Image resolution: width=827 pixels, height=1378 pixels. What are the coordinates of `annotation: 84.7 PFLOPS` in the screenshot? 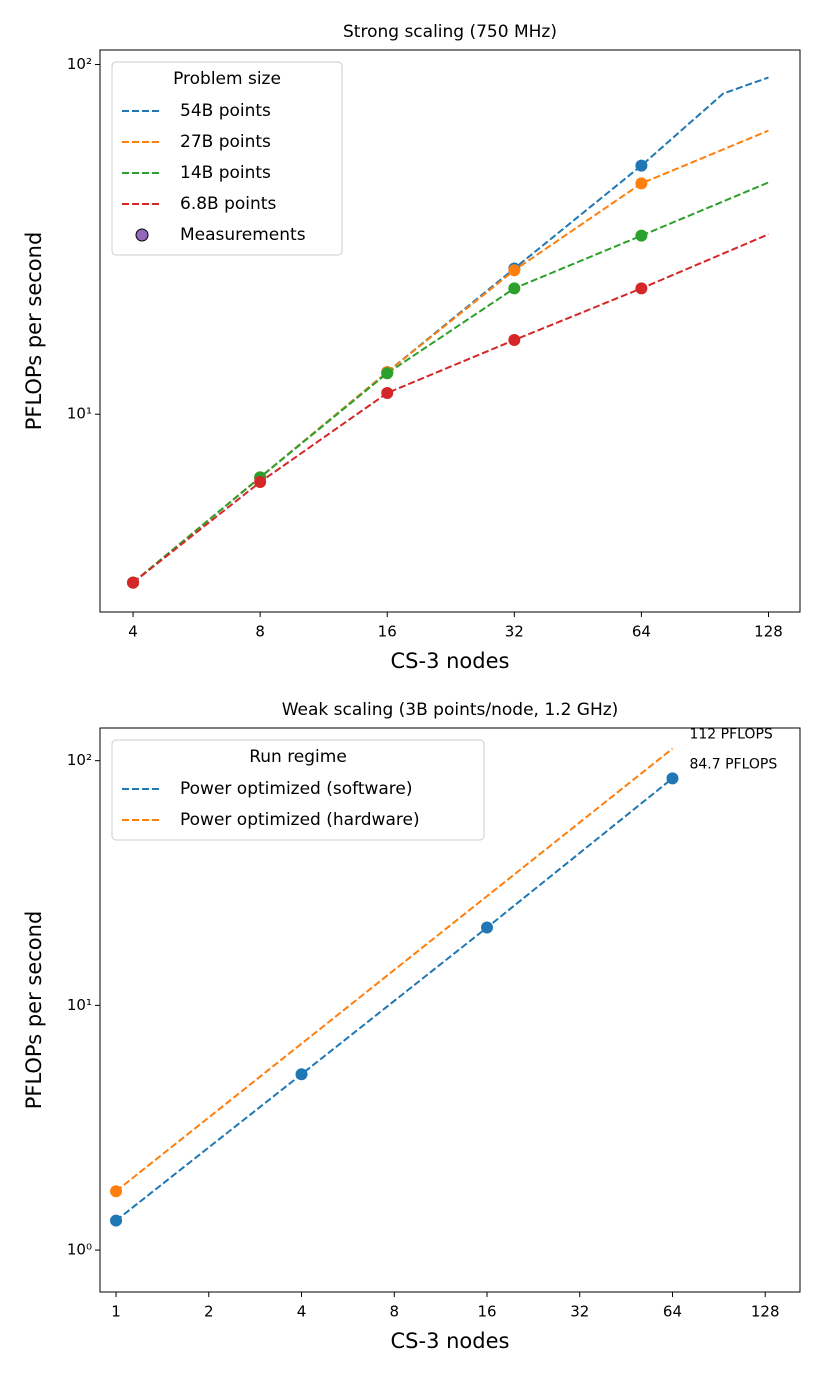 It's located at (733, 764).